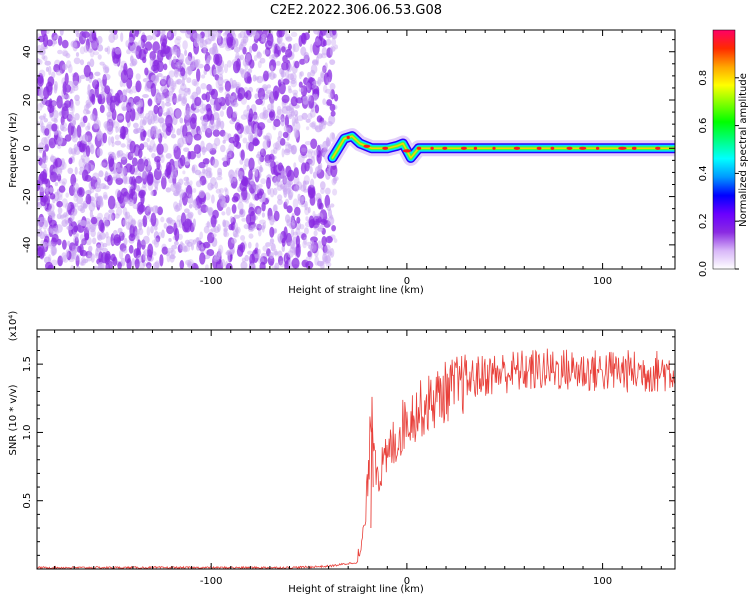  Describe the element at coordinates (602, 281) in the screenshot. I see `spectrogram-xtick-label: 100` at that location.